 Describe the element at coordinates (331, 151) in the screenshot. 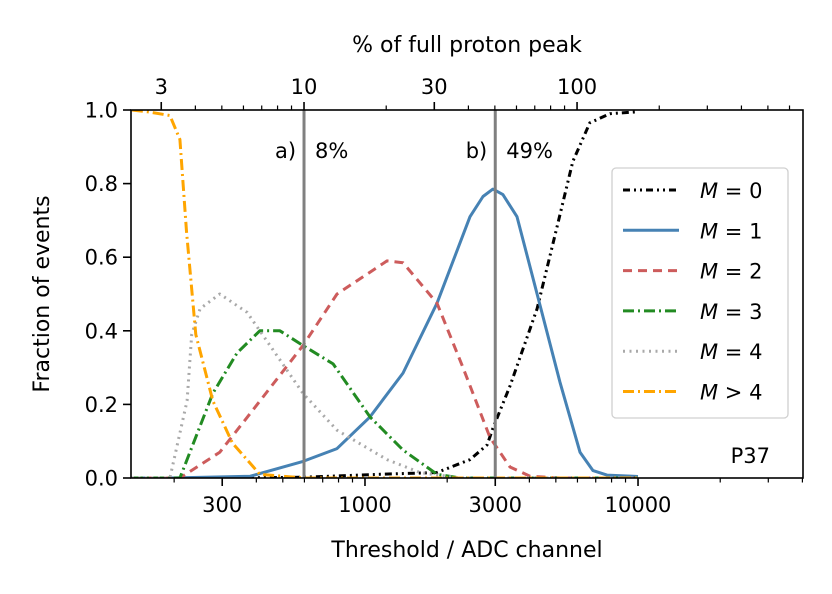

I see `vertical-line-label-0: 8%` at that location.